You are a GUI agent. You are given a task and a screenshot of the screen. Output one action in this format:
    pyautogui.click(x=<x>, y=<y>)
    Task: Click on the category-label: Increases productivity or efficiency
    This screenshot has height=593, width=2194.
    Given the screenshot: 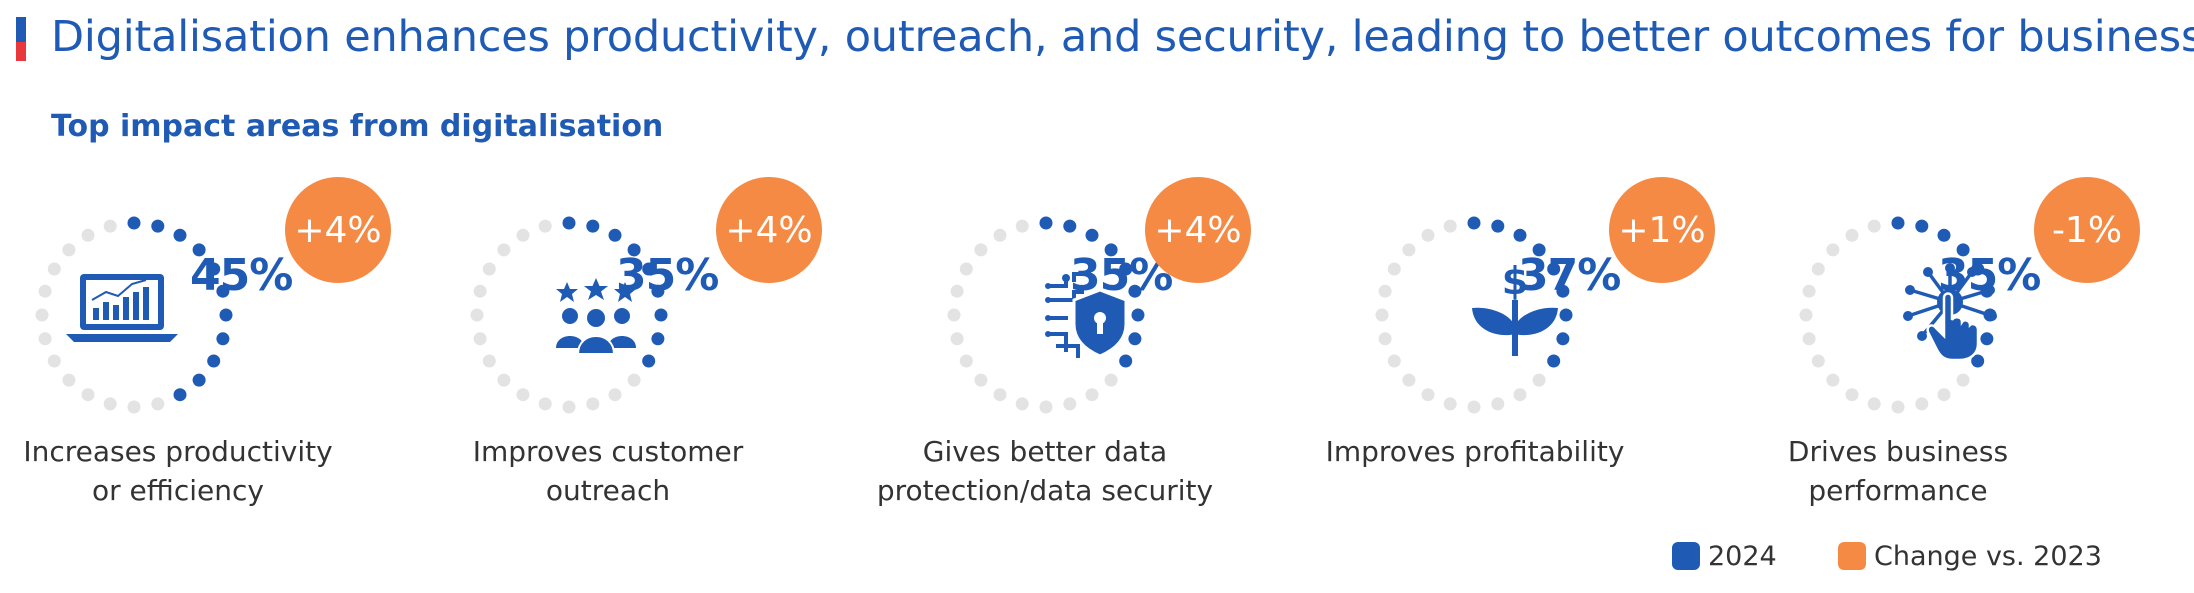 What is the action you would take?
    pyautogui.click(x=178, y=471)
    